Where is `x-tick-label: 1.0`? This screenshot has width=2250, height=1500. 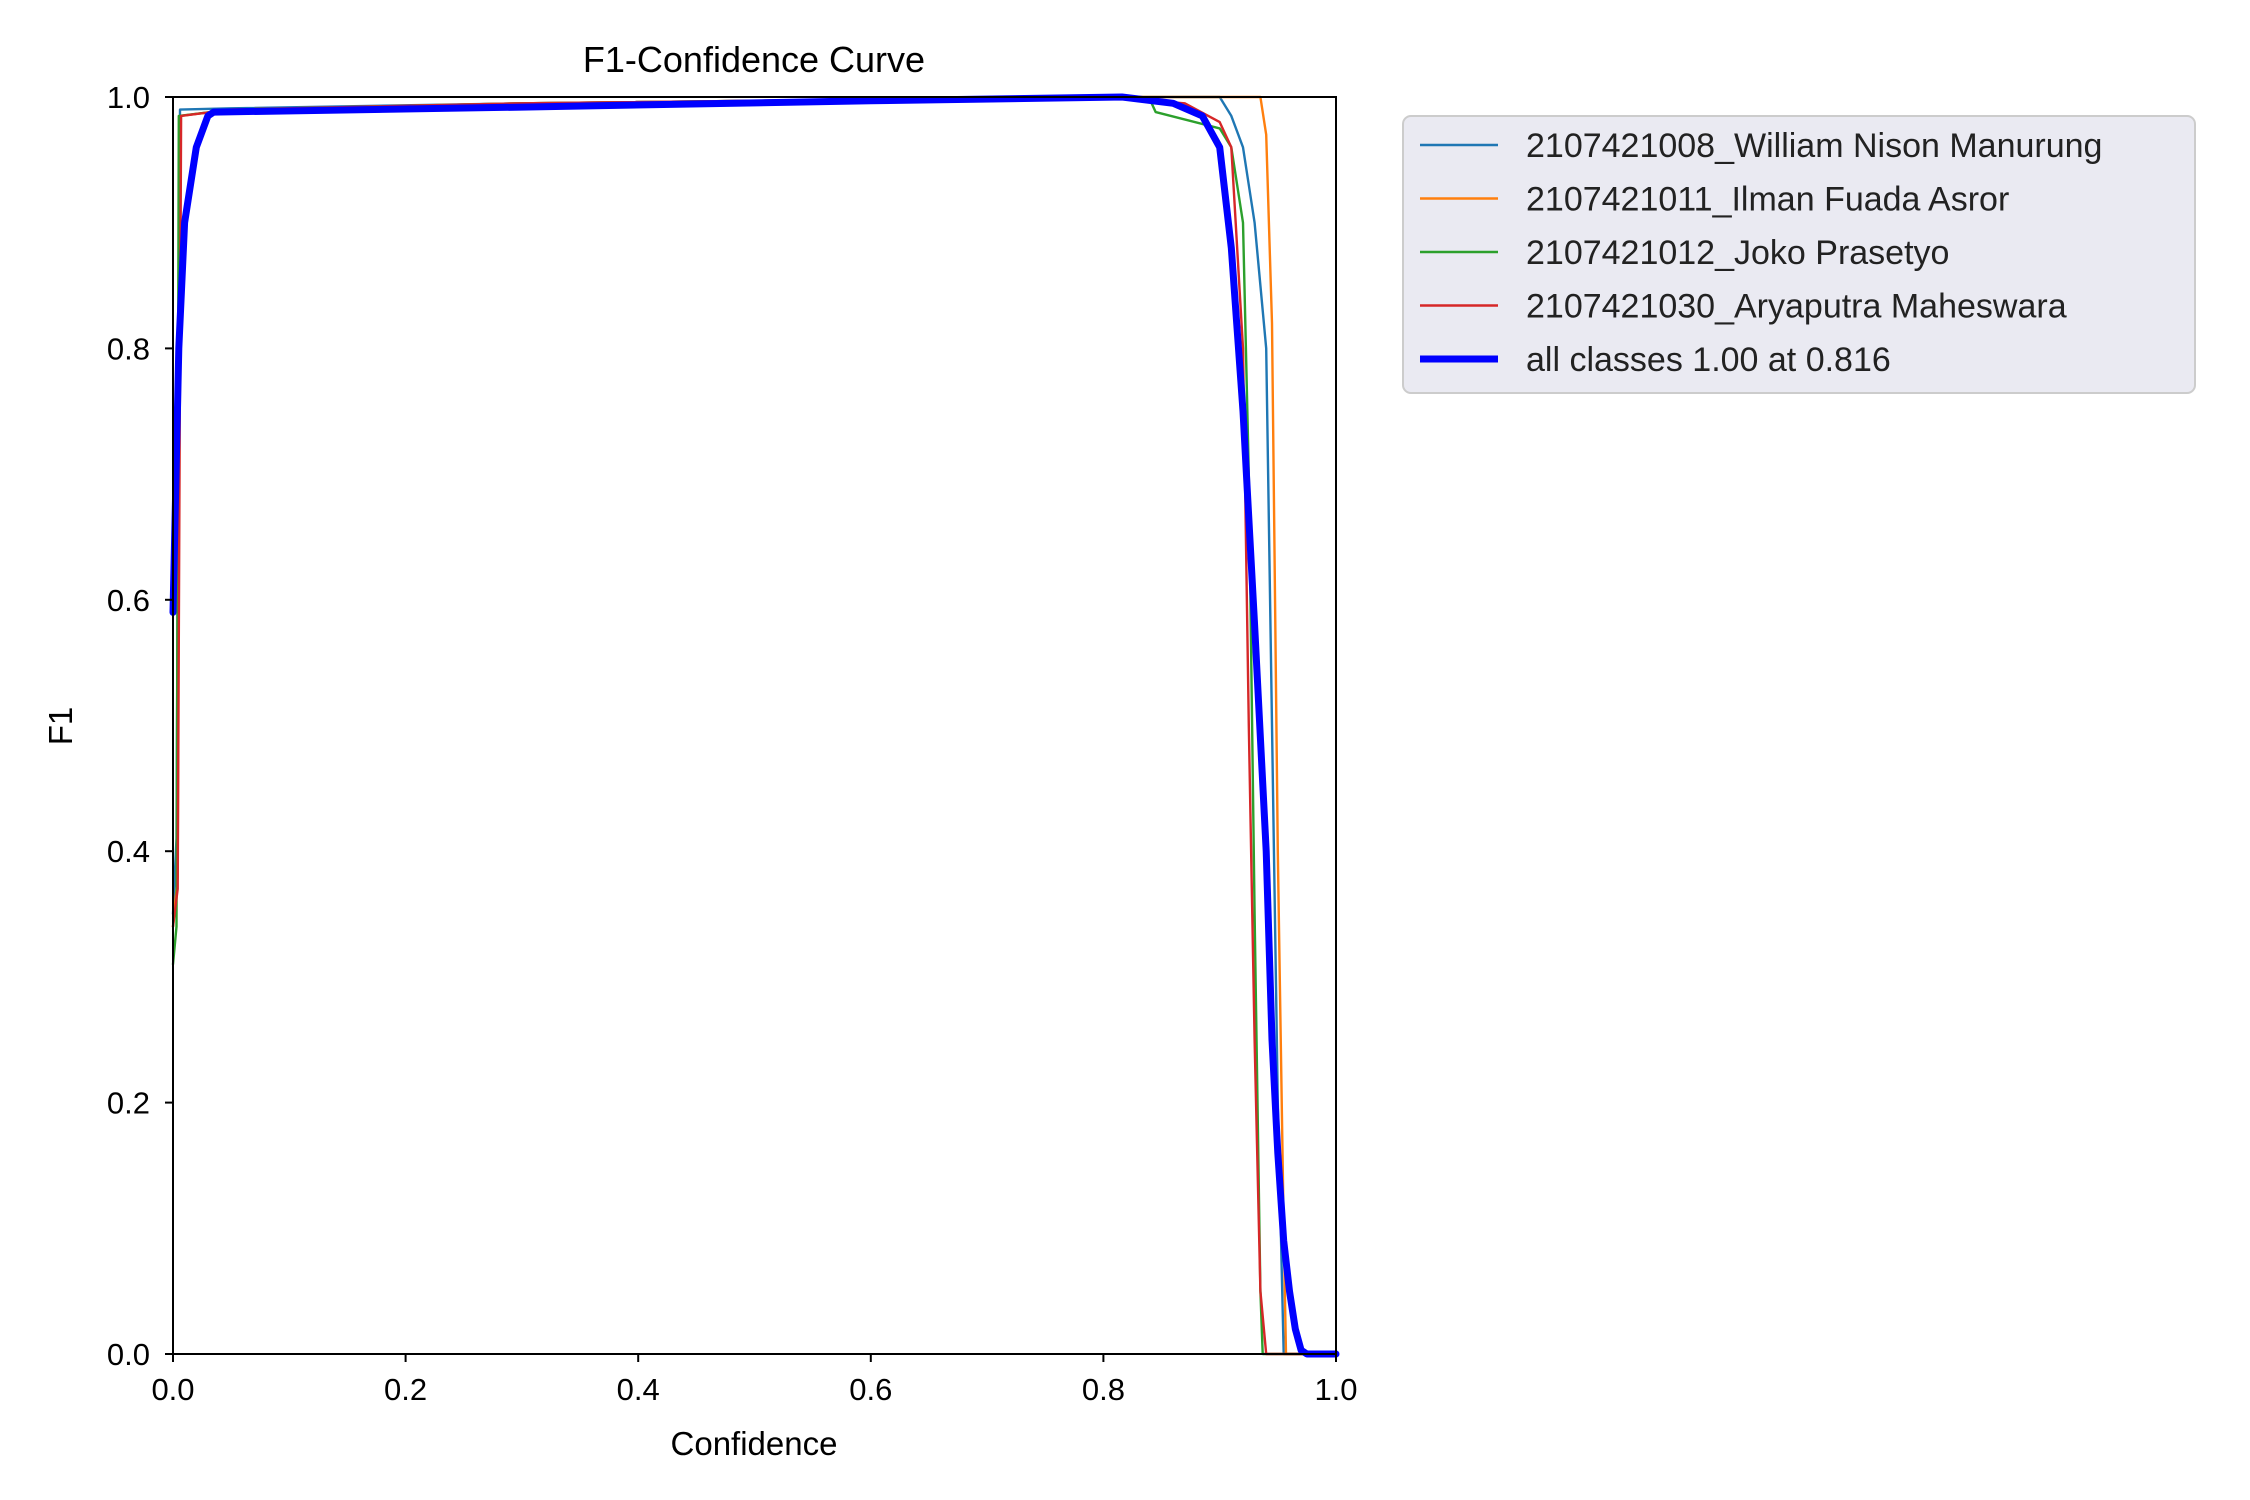
x-tick-label: 1.0 is located at coordinates (1335, 1389).